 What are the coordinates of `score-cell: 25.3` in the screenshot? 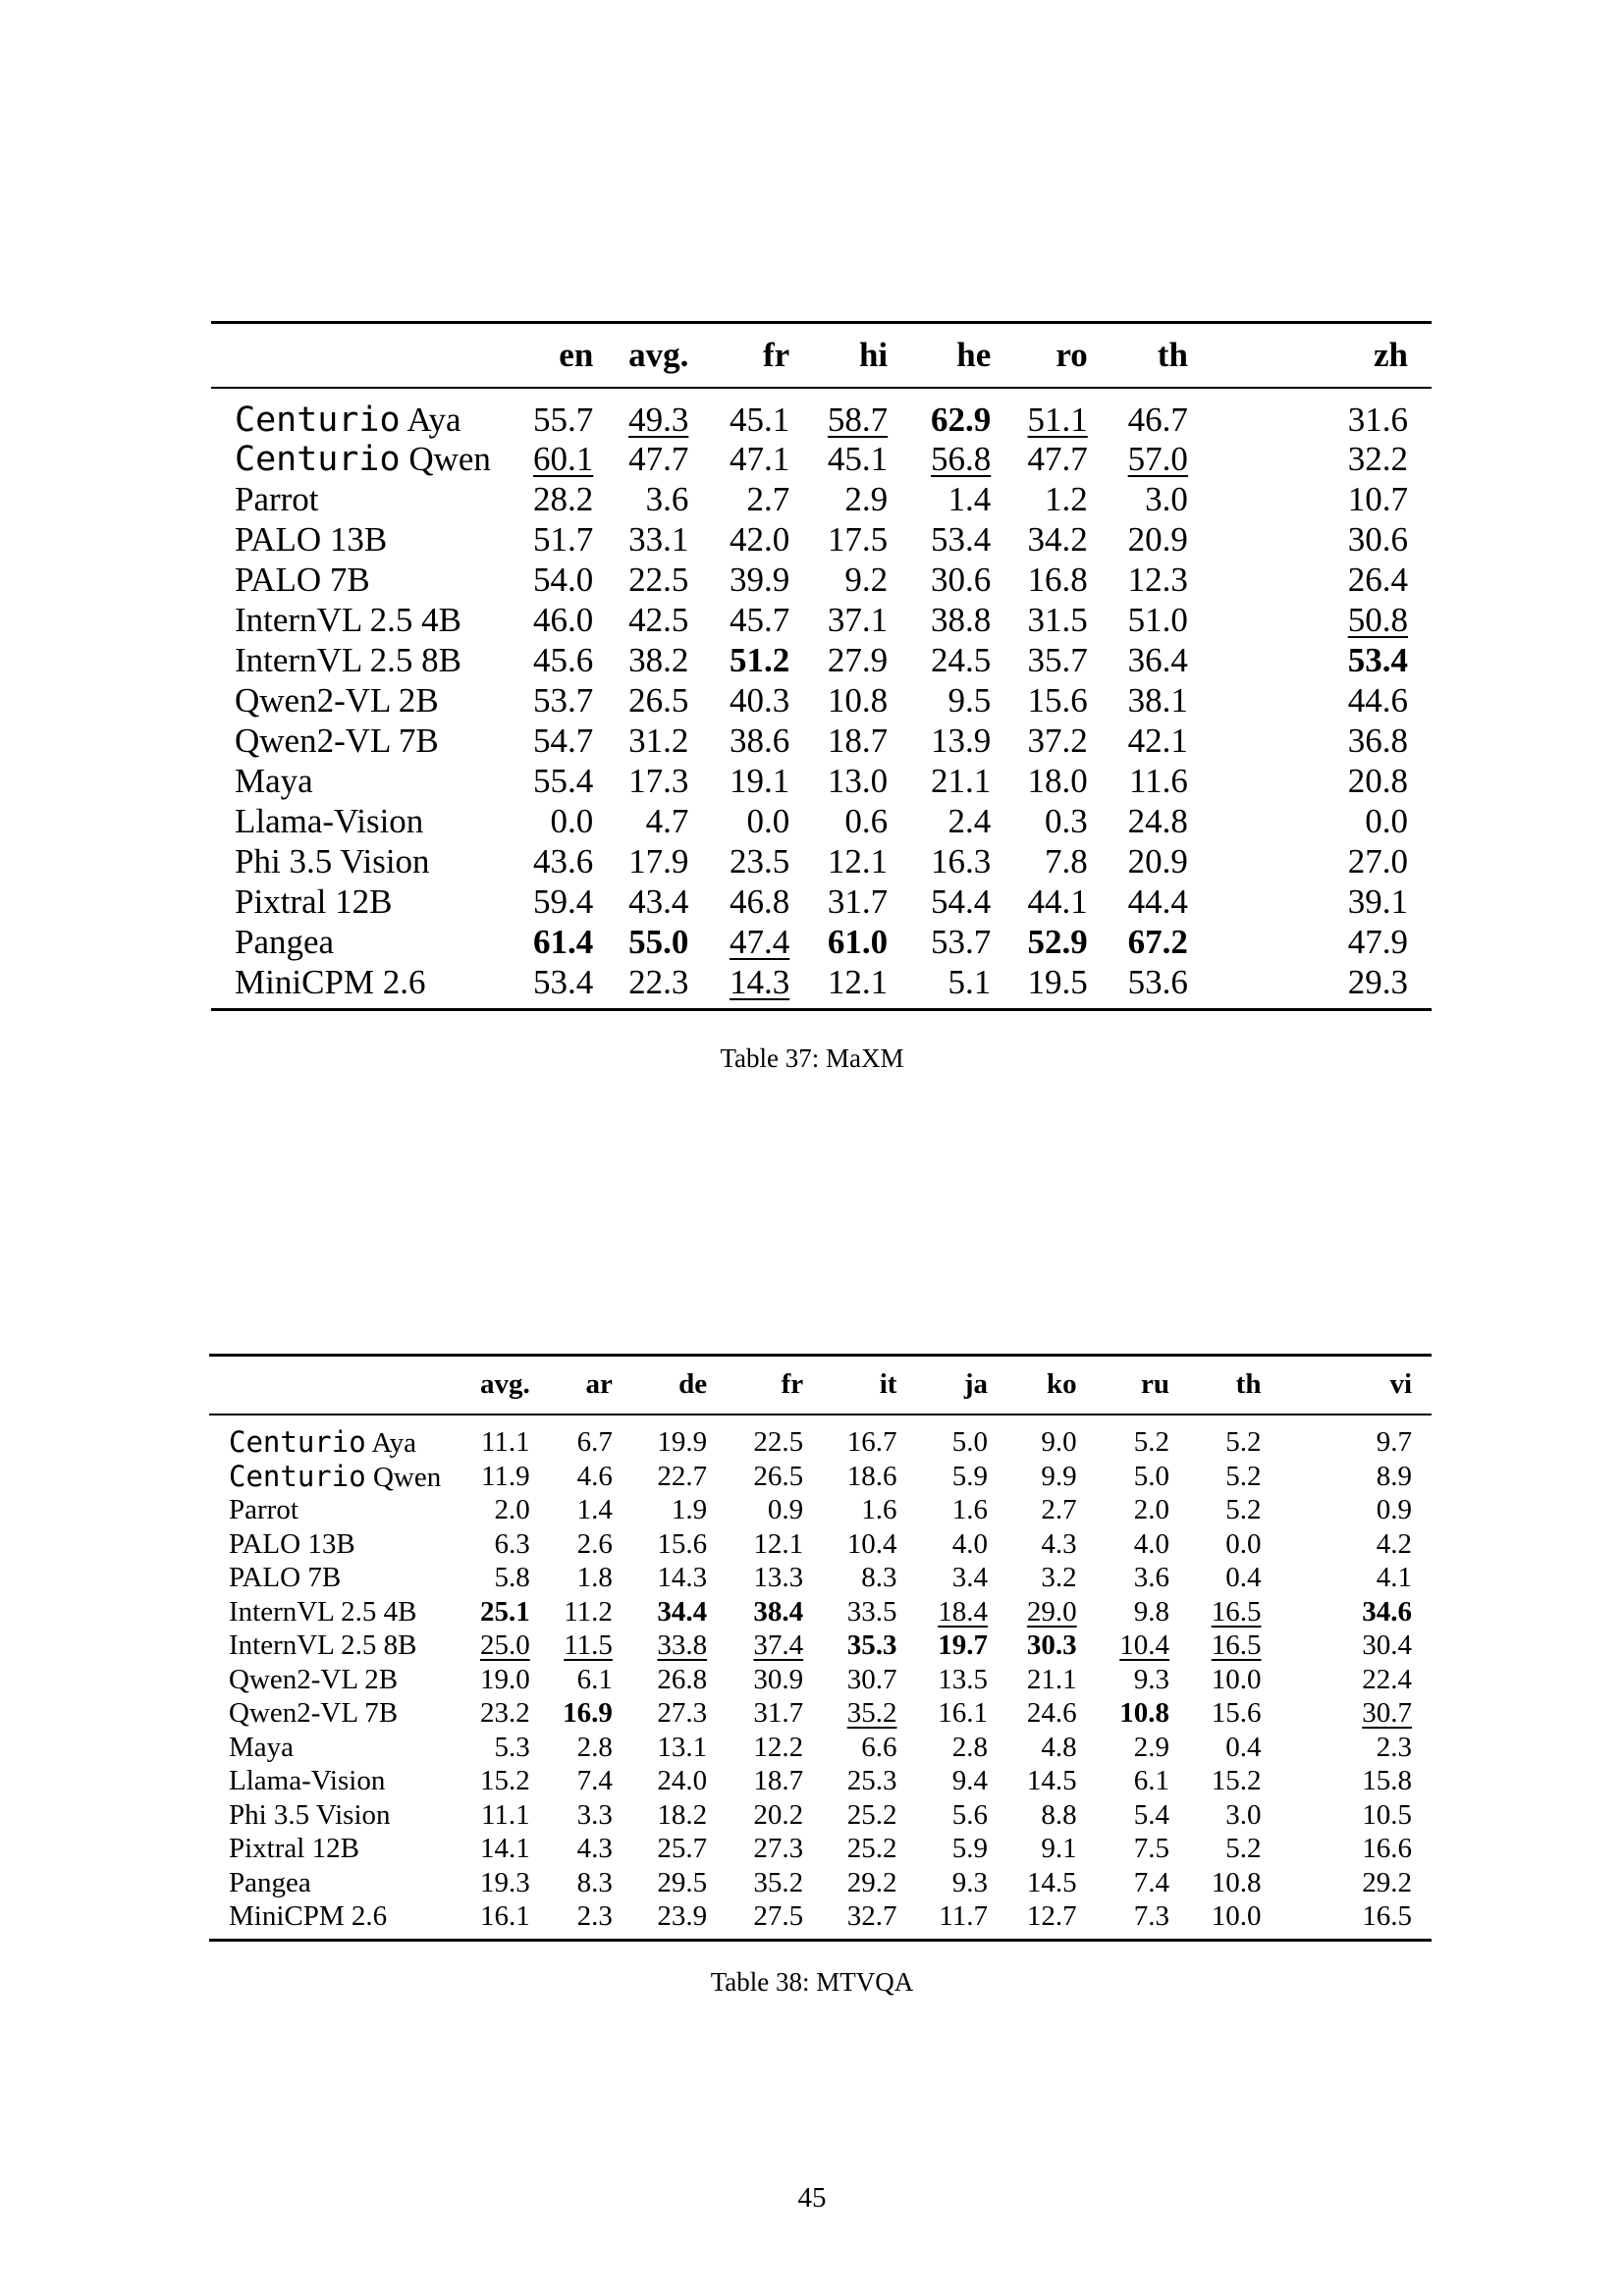 It's located at (850, 1782).